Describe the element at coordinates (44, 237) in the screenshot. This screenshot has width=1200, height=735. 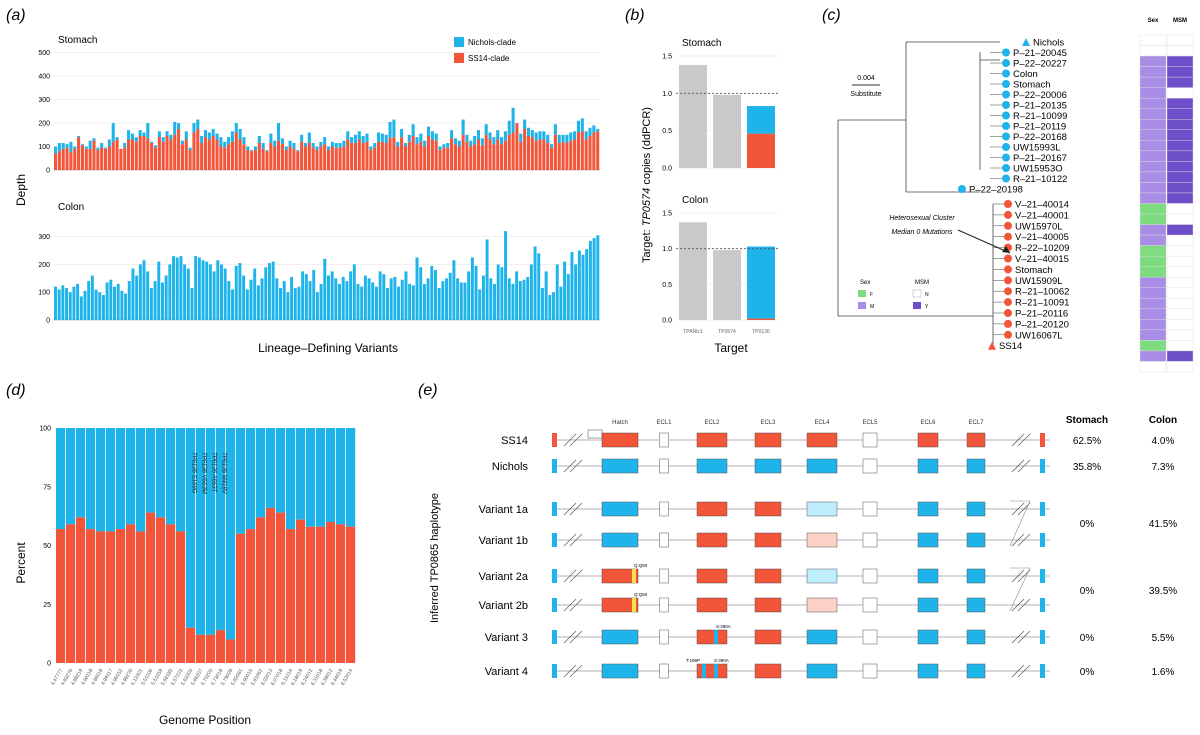
I see `y-tick: 300` at that location.